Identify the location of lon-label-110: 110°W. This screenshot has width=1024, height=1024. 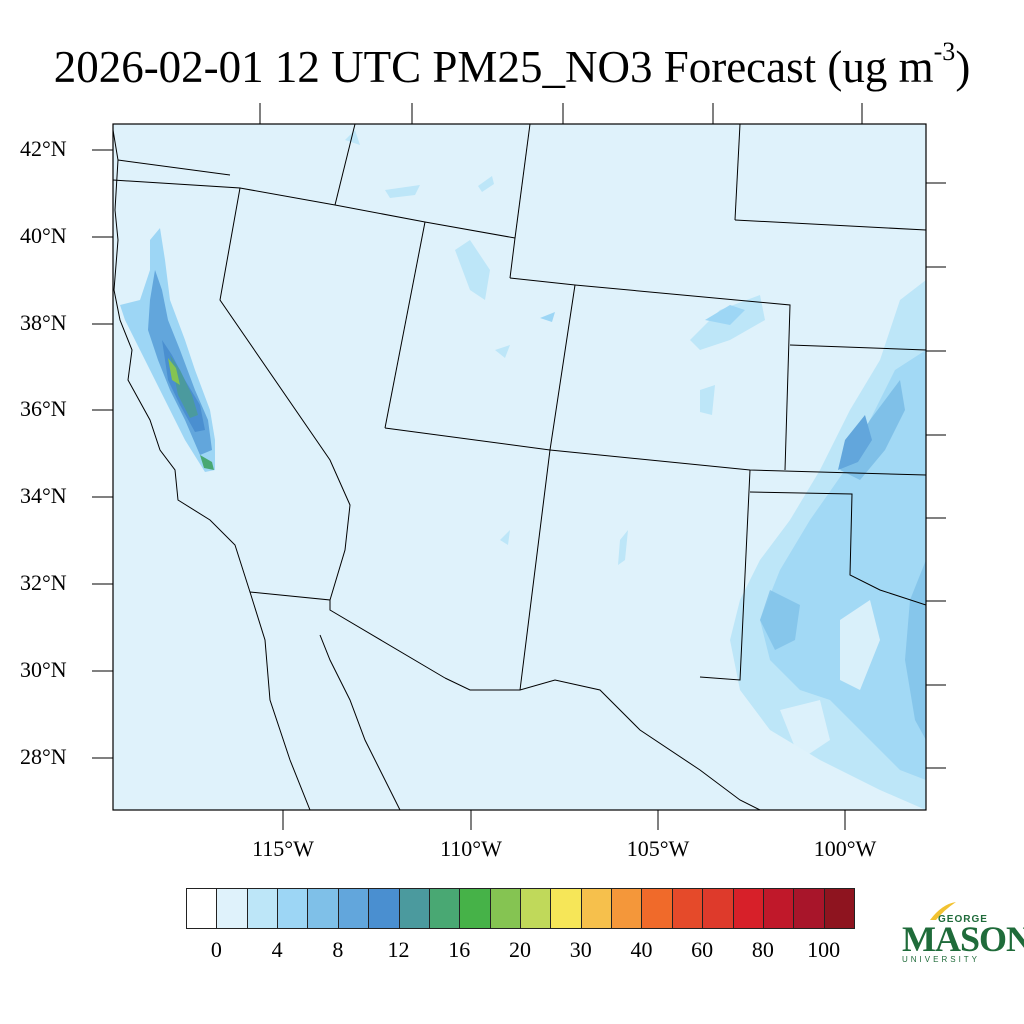
(471, 848).